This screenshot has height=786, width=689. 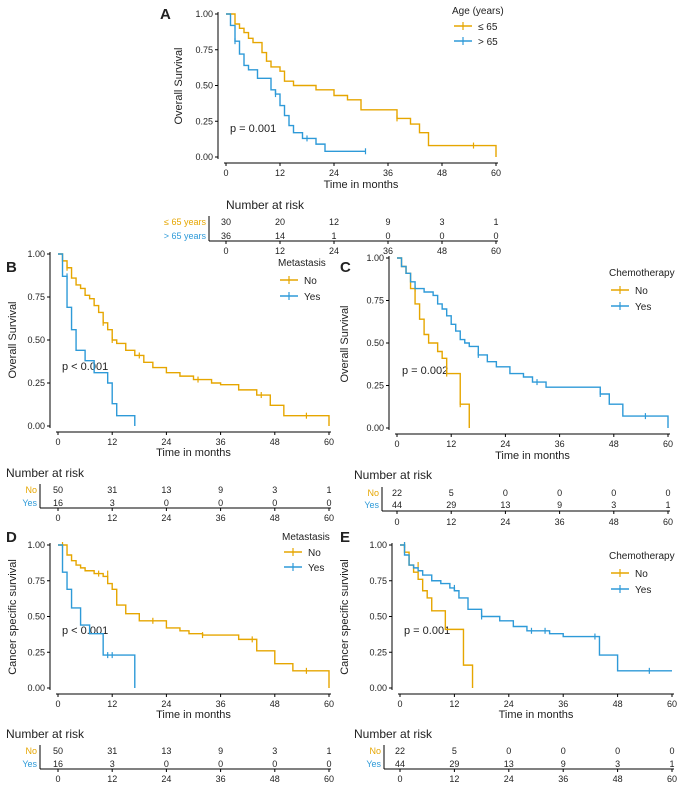 I want to click on p-value: p < 0.001, so click(x=85, y=631).